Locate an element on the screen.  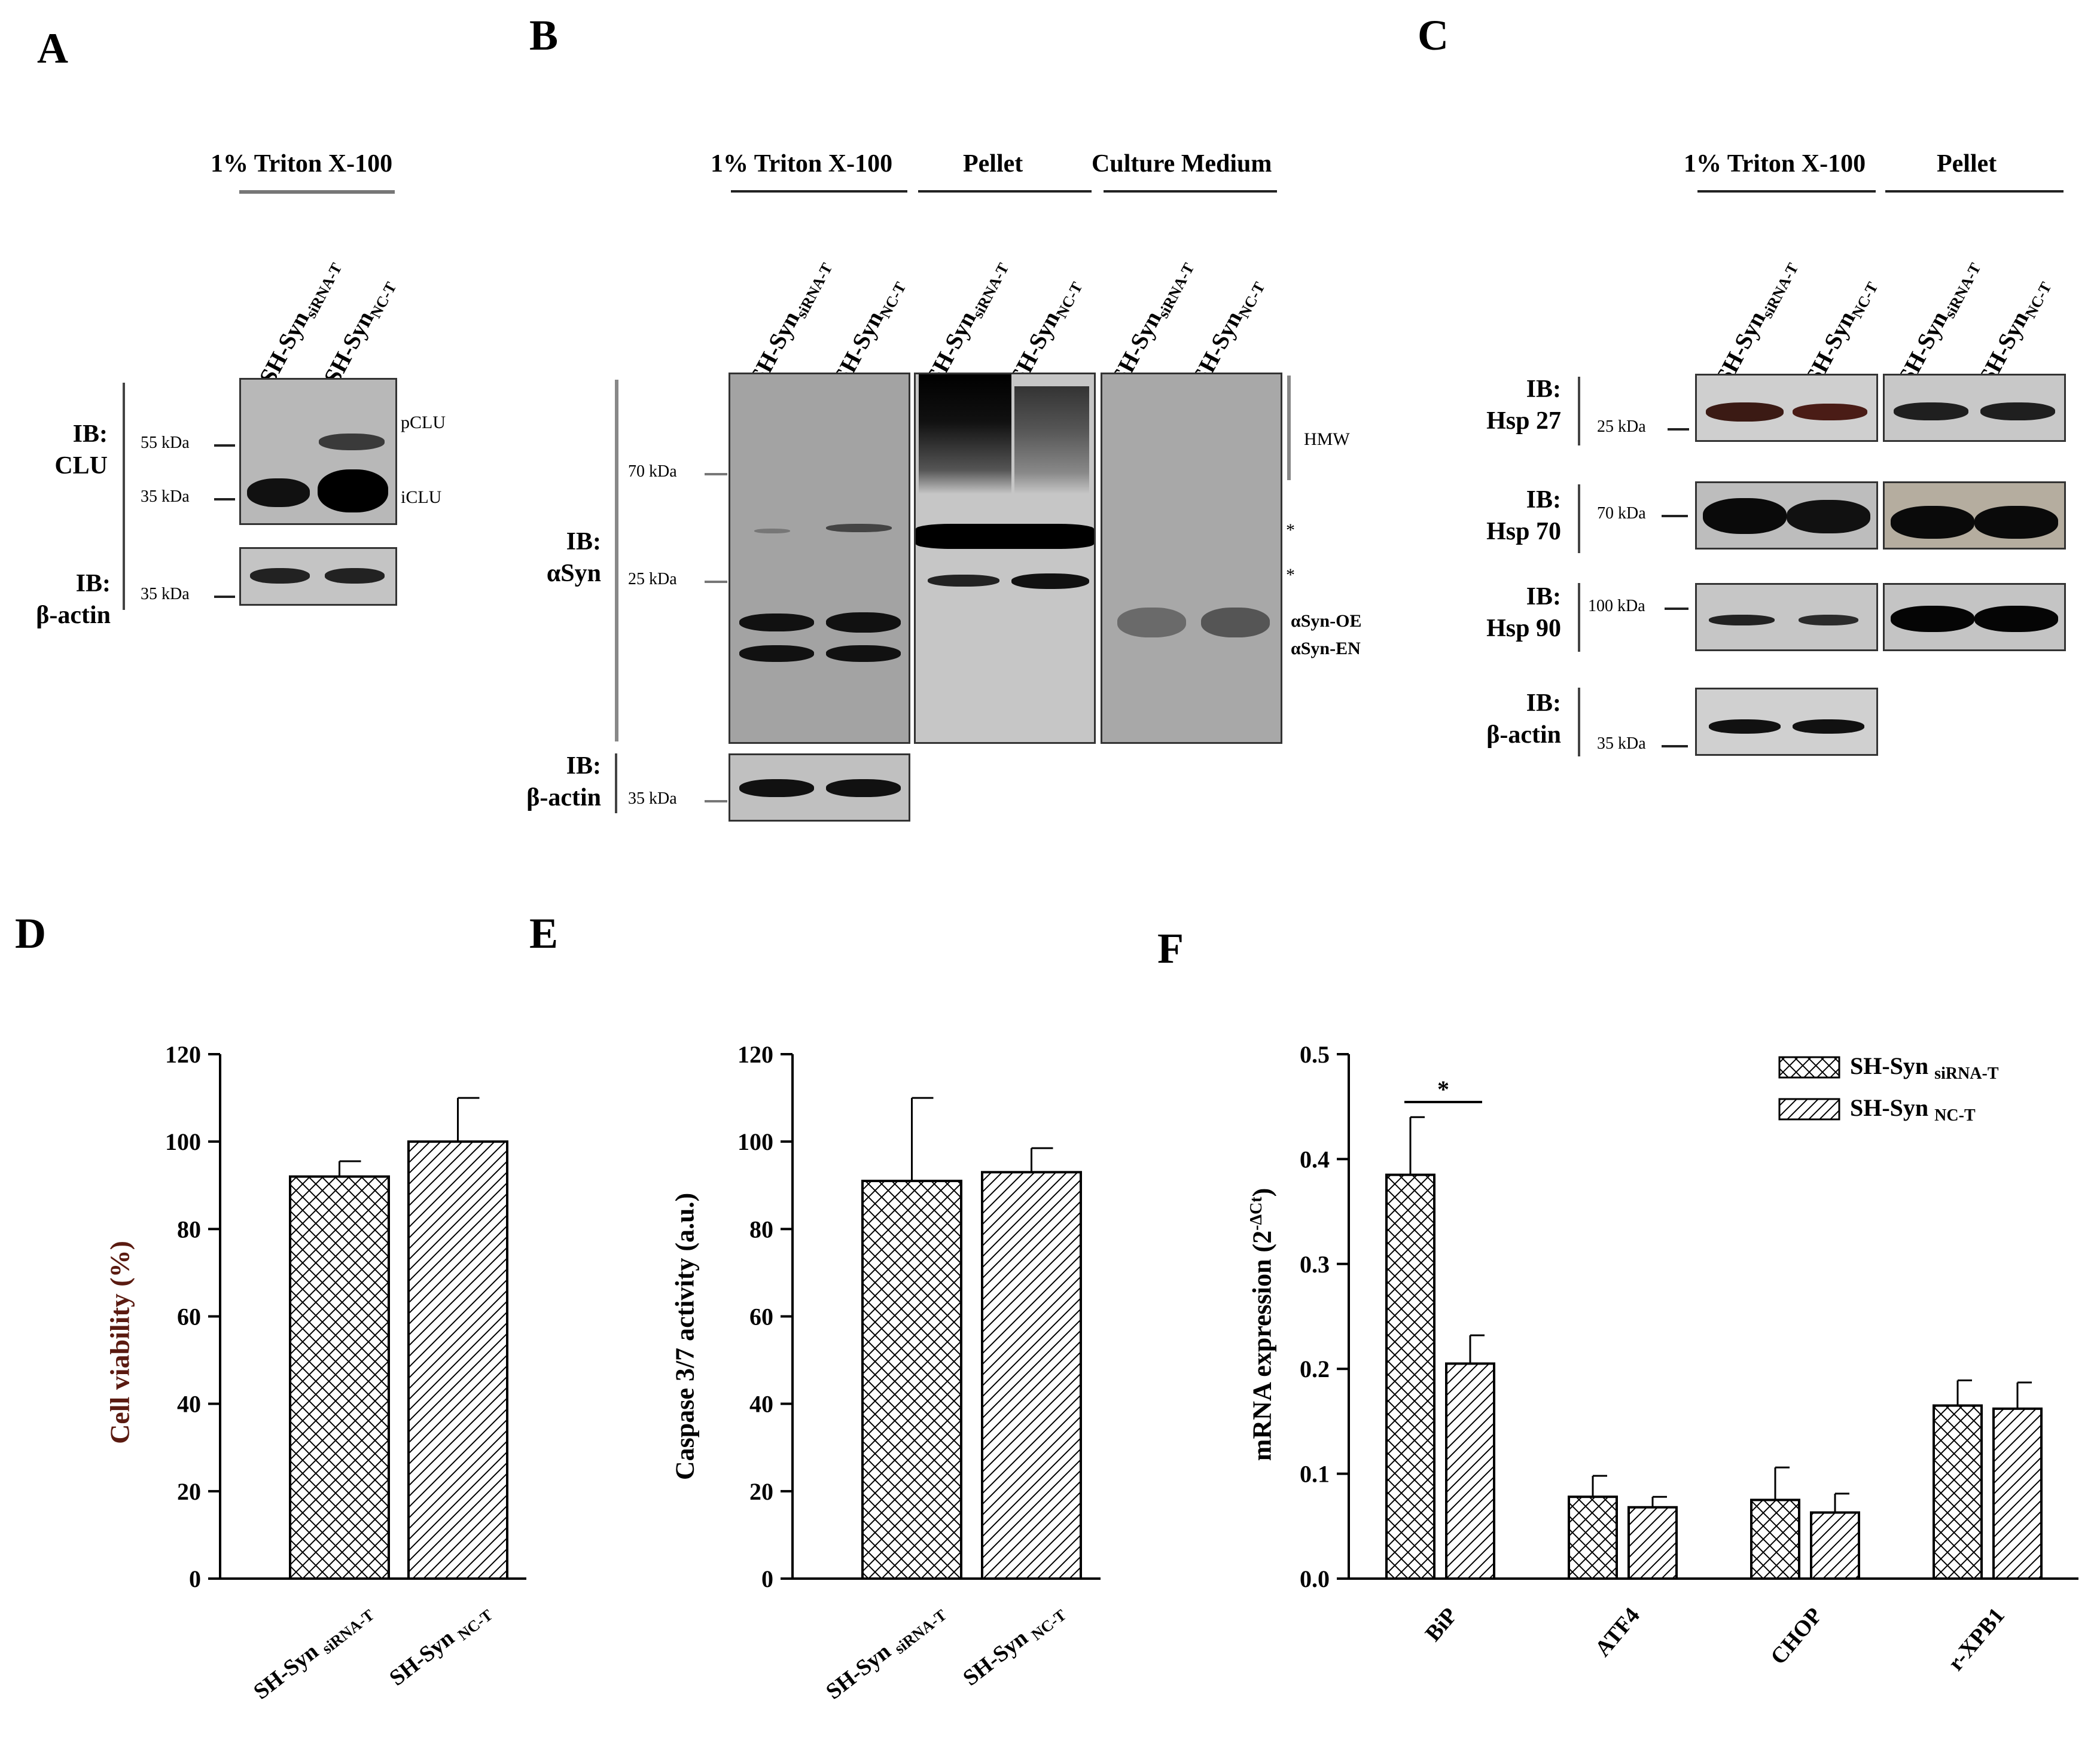
chart-d-bar is located at coordinates (457, 1360).